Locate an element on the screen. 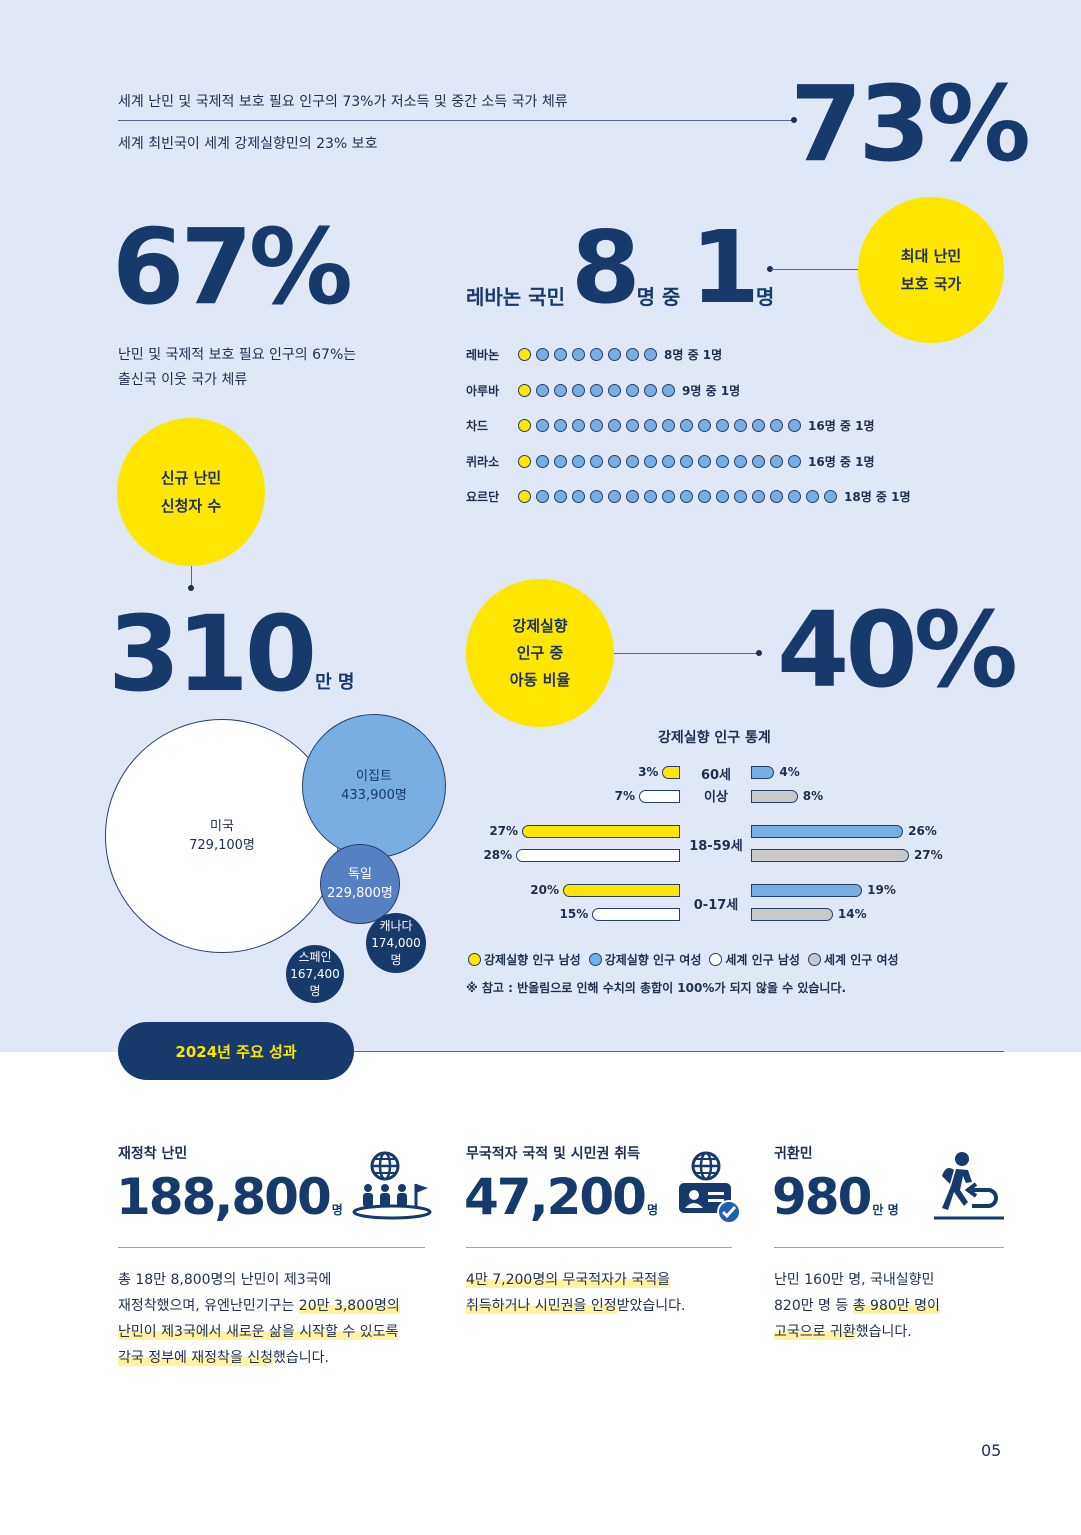 This screenshot has height=1535, width=1081. bar-label: 3% is located at coordinates (648, 772).